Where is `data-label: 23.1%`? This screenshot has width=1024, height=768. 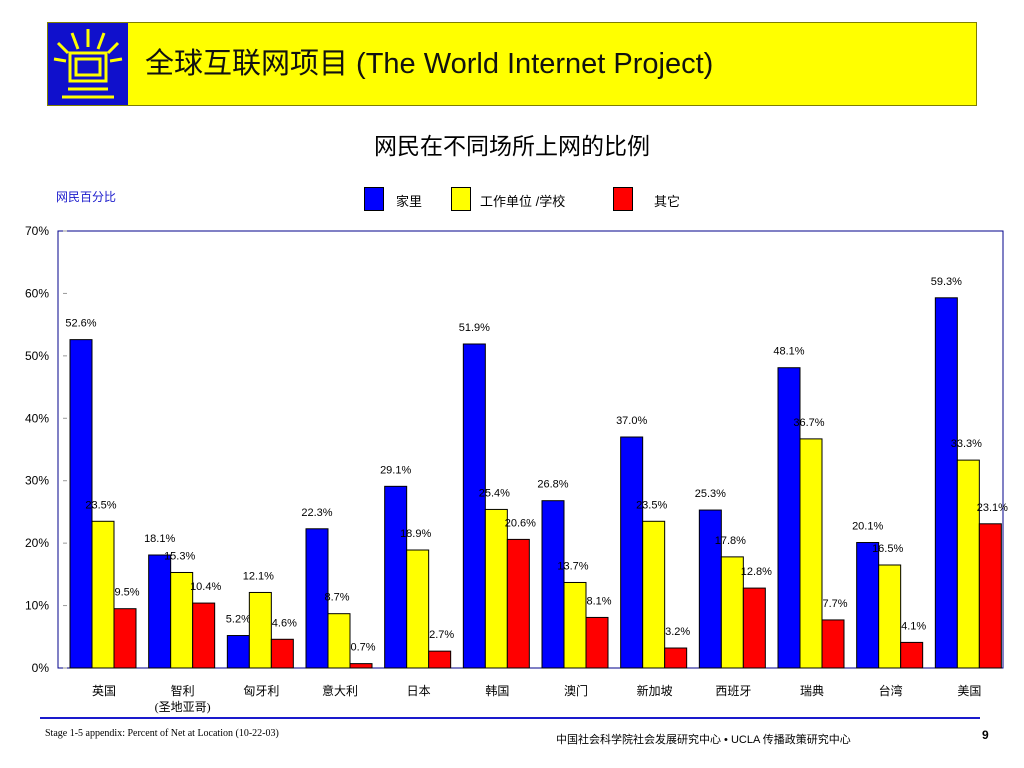 data-label: 23.1% is located at coordinates (992, 508).